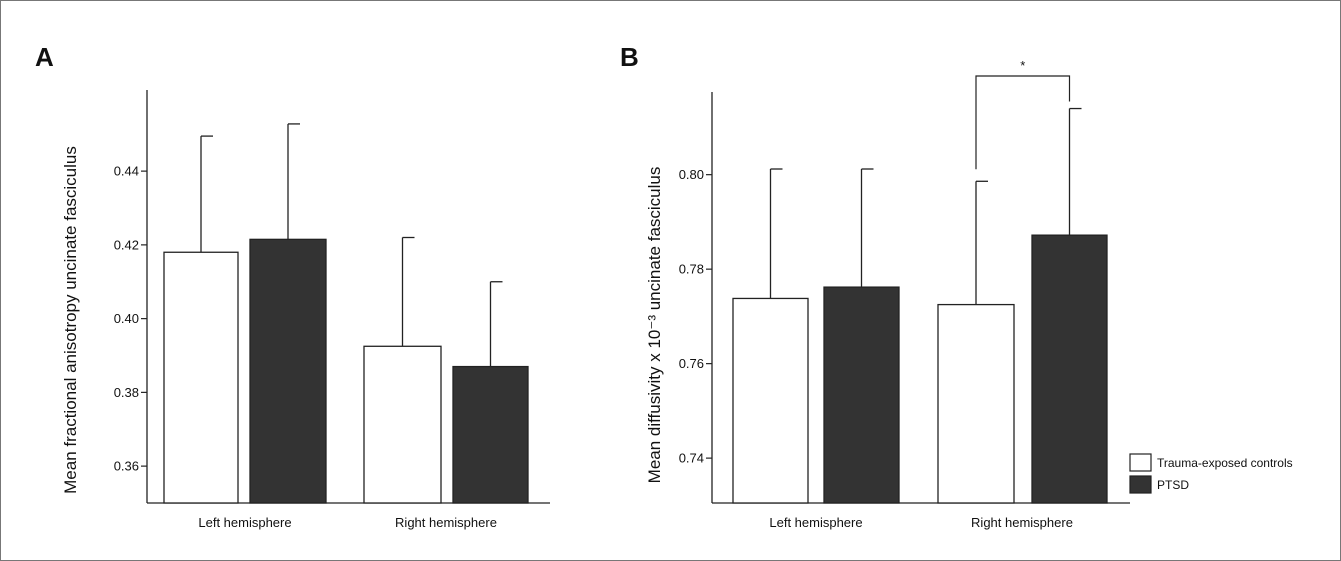  I want to click on panel-b-y-tick-label: 0.74, so click(691, 458).